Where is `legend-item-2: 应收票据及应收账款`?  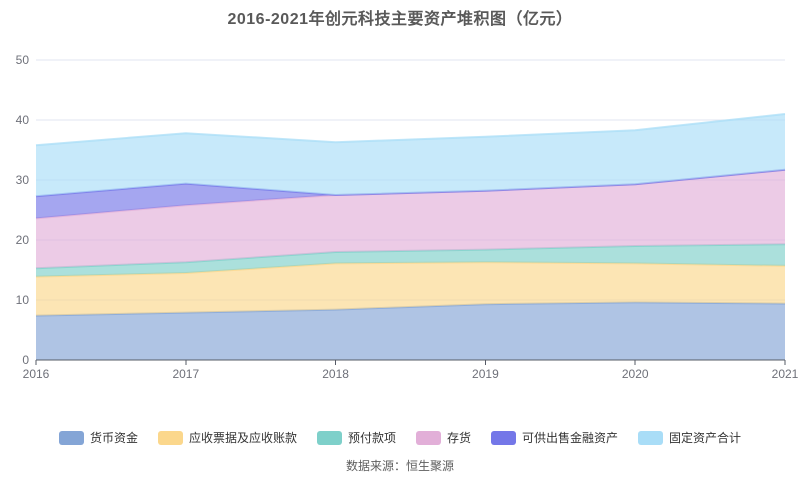
legend-item-2: 应收票据及应收账款 is located at coordinates (227, 437).